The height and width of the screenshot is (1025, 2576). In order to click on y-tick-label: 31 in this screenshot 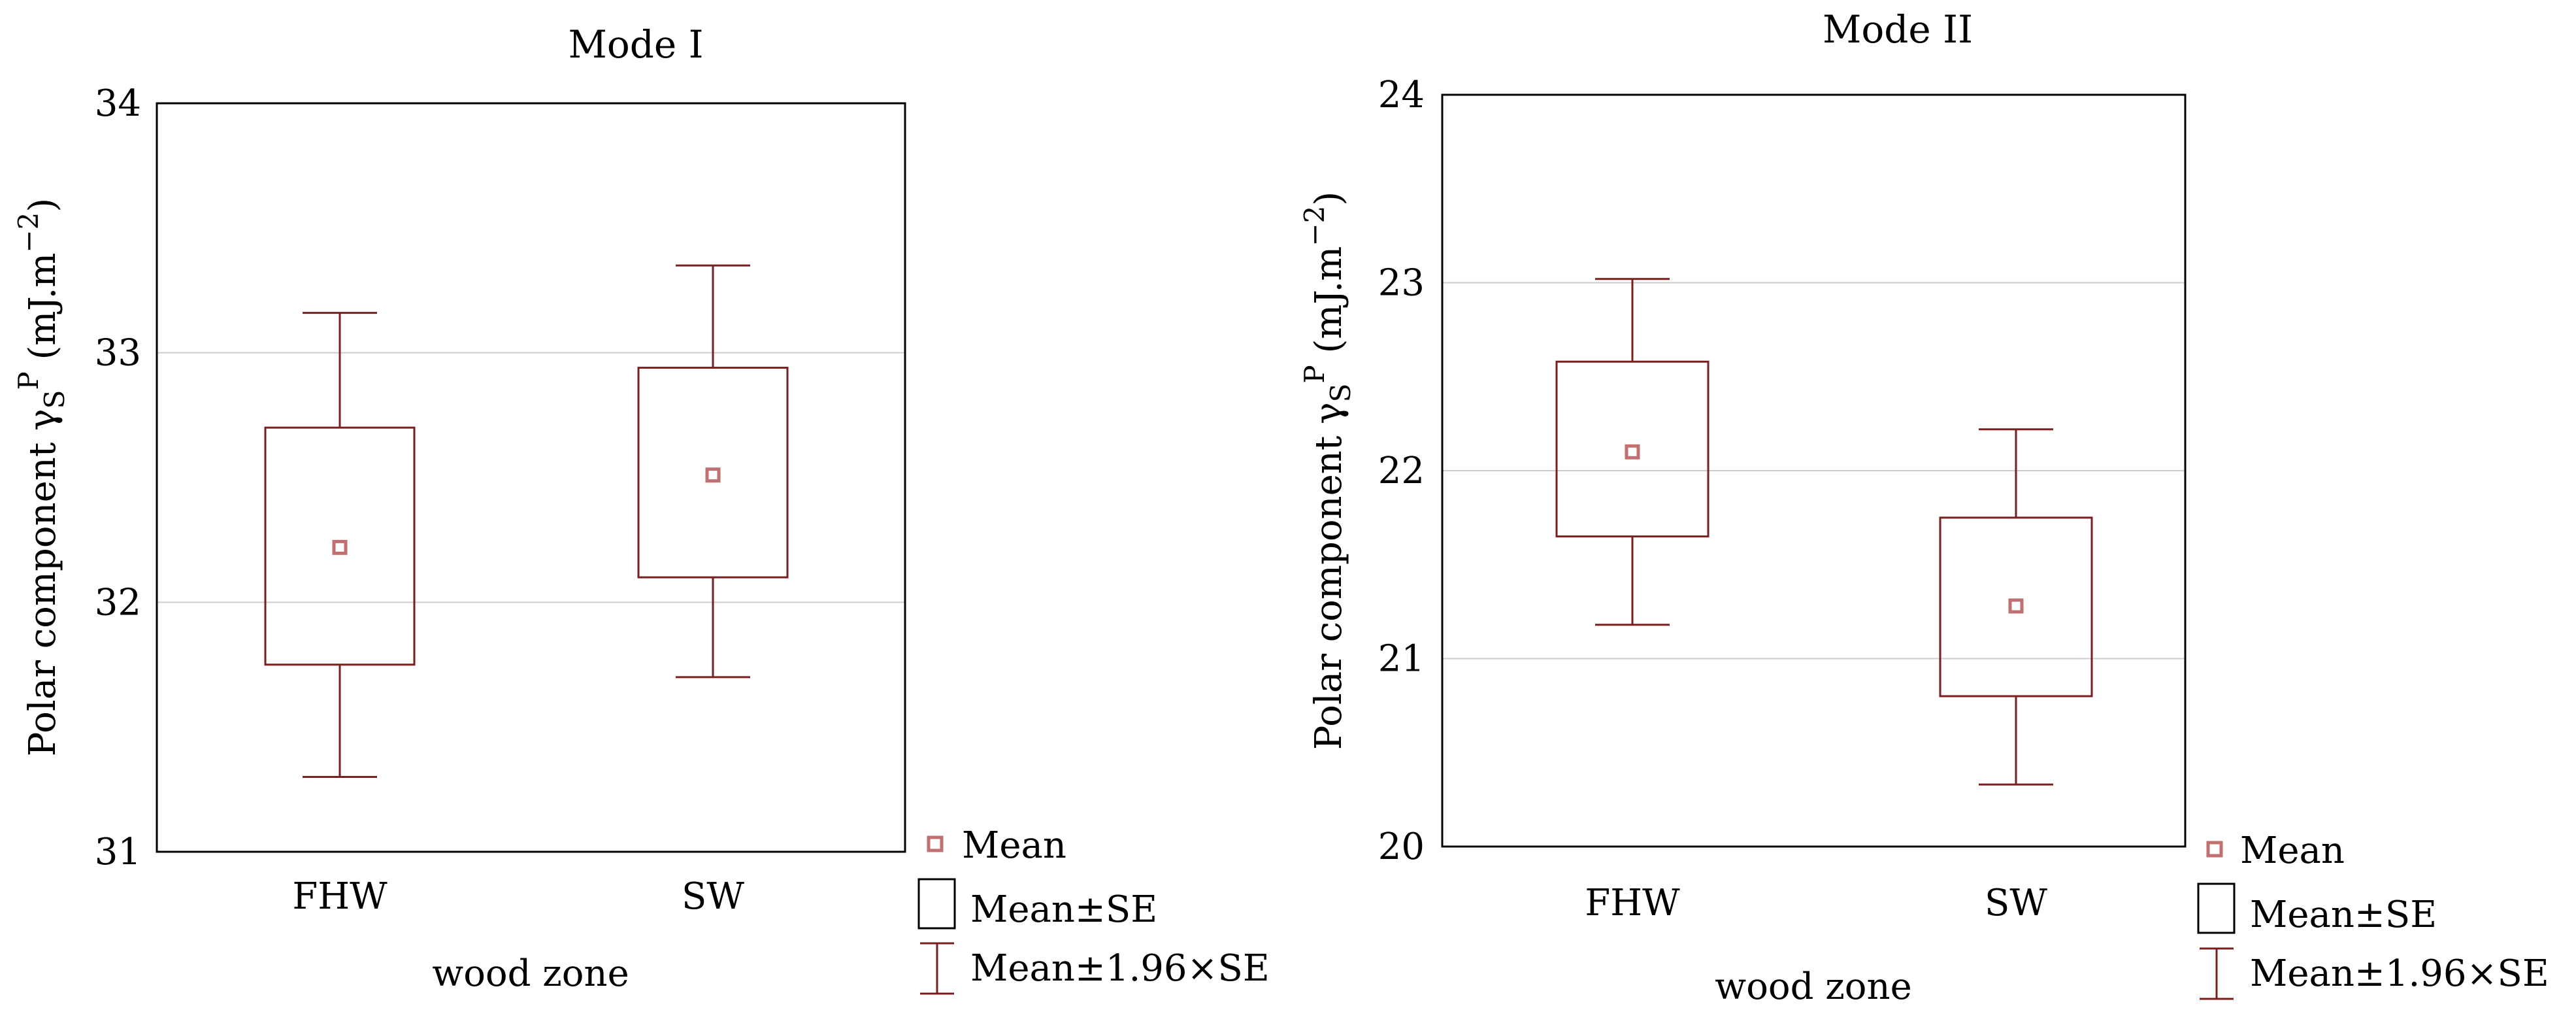, I will do `click(118, 852)`.